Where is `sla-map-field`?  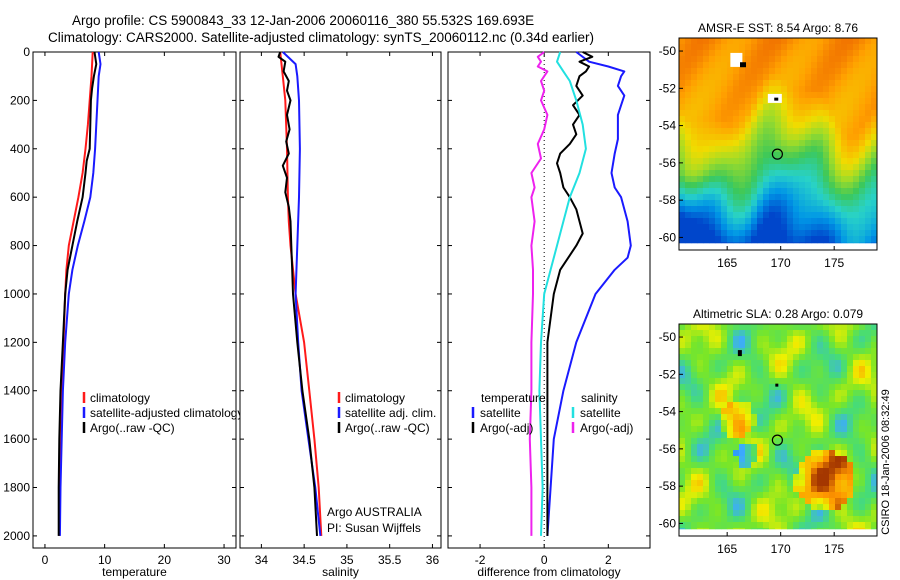
sla-map-field is located at coordinates (778, 427).